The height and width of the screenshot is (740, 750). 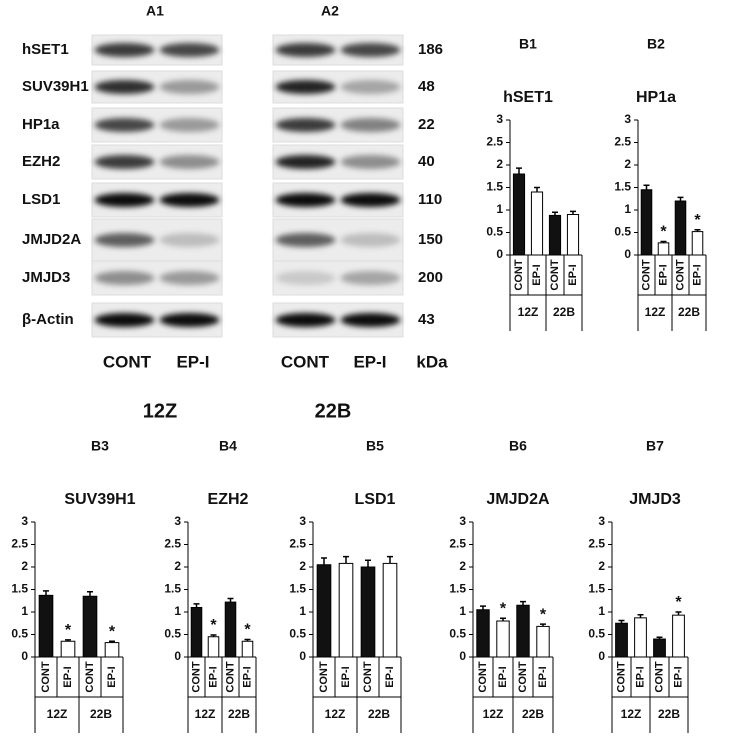 What do you see at coordinates (228, 446) in the screenshot?
I see `panel-label: B4` at bounding box center [228, 446].